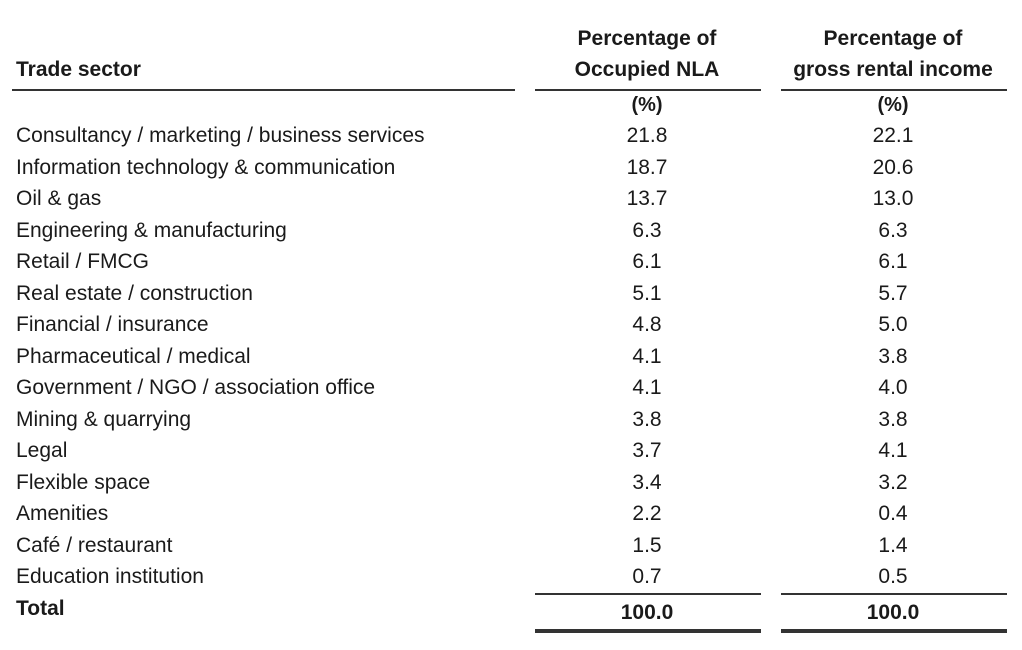 Image resolution: width=1022 pixels, height=650 pixels. What do you see at coordinates (40, 608) in the screenshot?
I see `total-label: Total` at bounding box center [40, 608].